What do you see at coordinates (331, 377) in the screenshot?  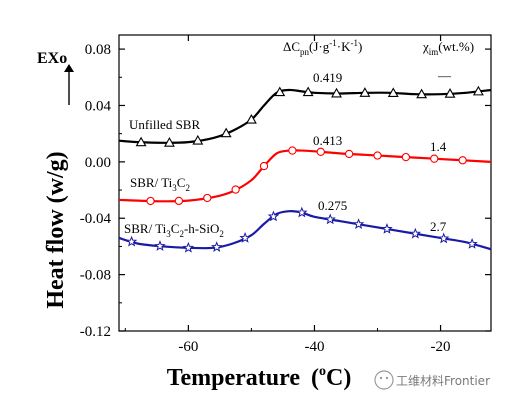 I see `x-axis-unit: (oC)` at bounding box center [331, 377].